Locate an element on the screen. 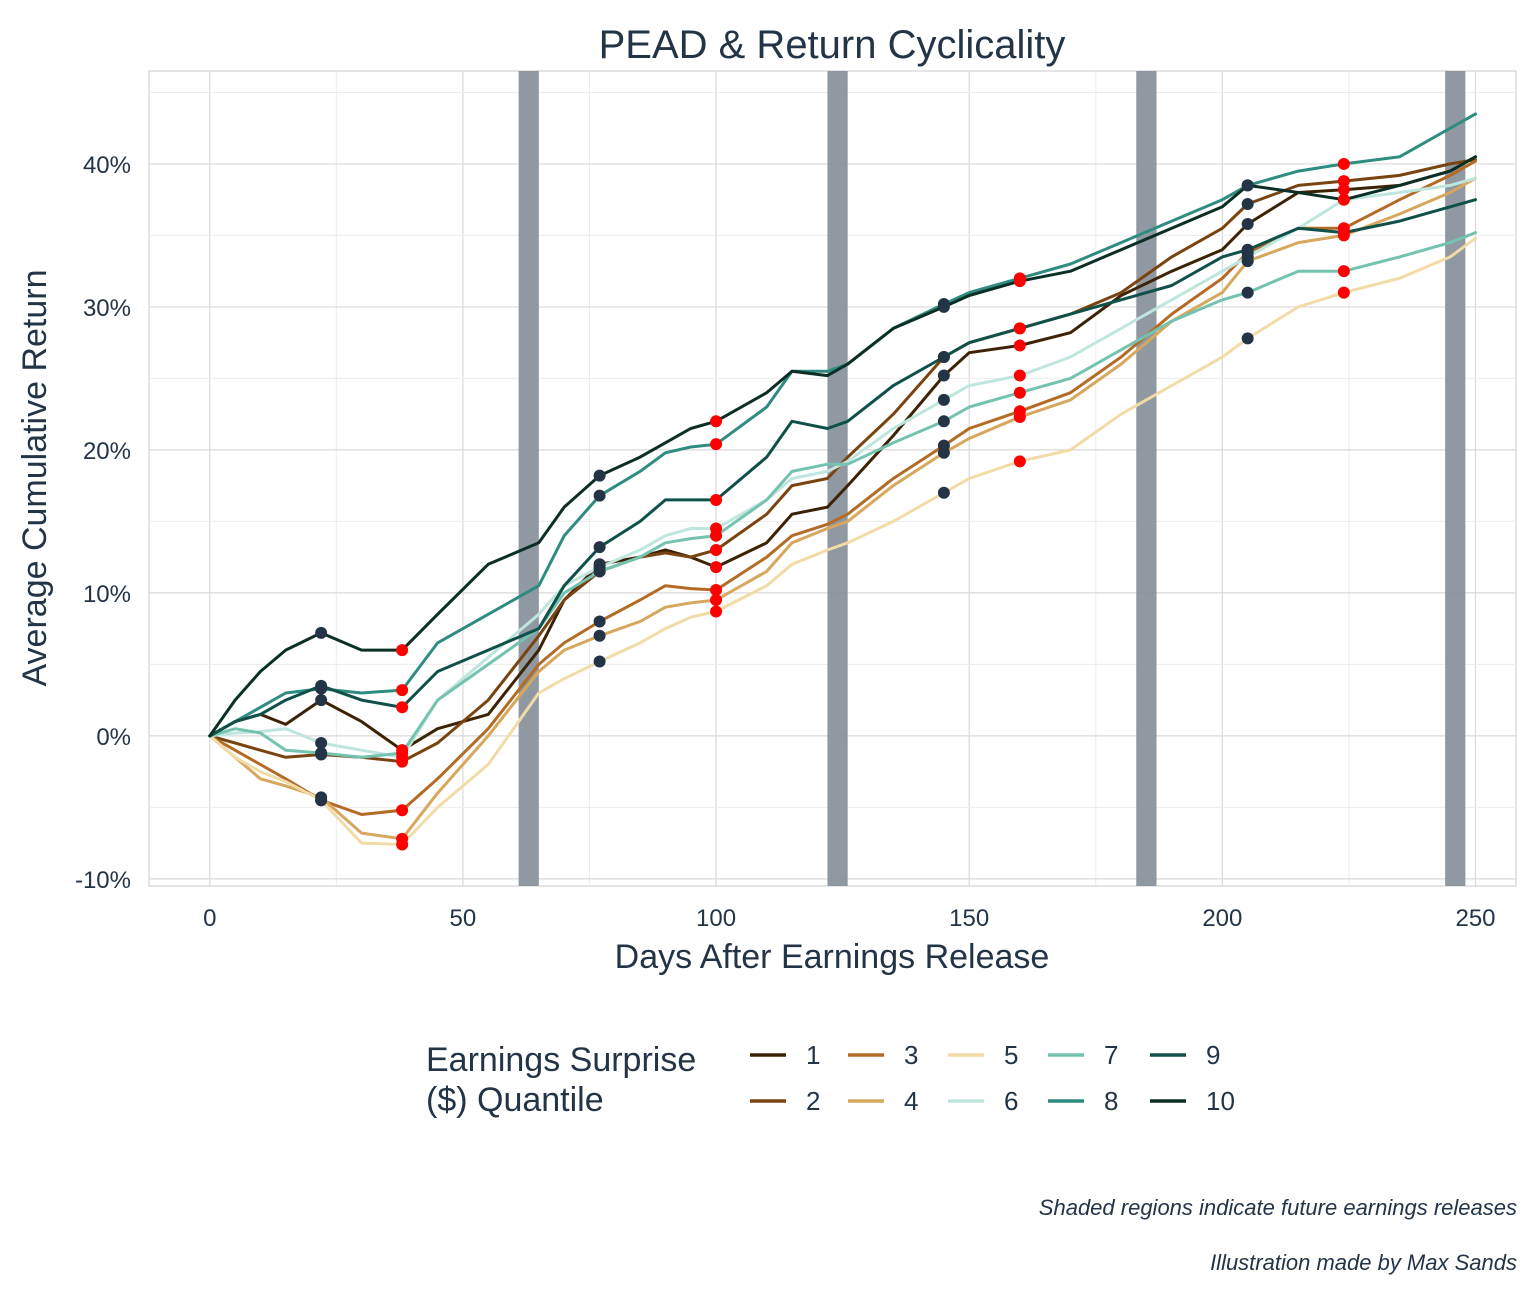  y-tick-label: -10% is located at coordinates (103, 880).